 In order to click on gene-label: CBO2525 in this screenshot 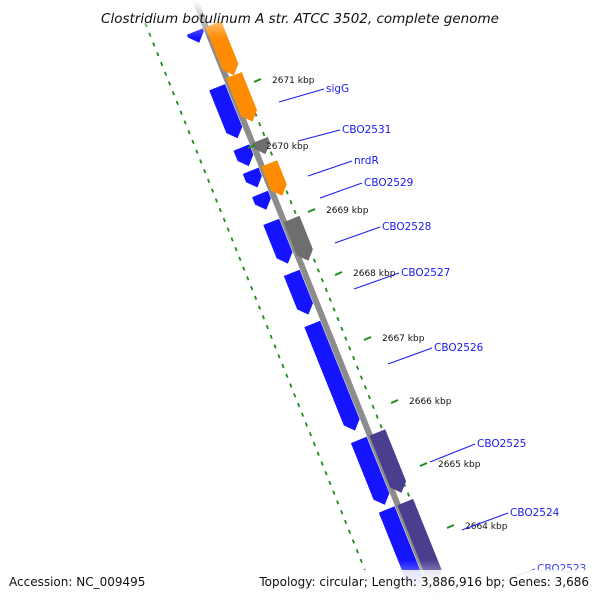, I will do `click(501, 444)`.